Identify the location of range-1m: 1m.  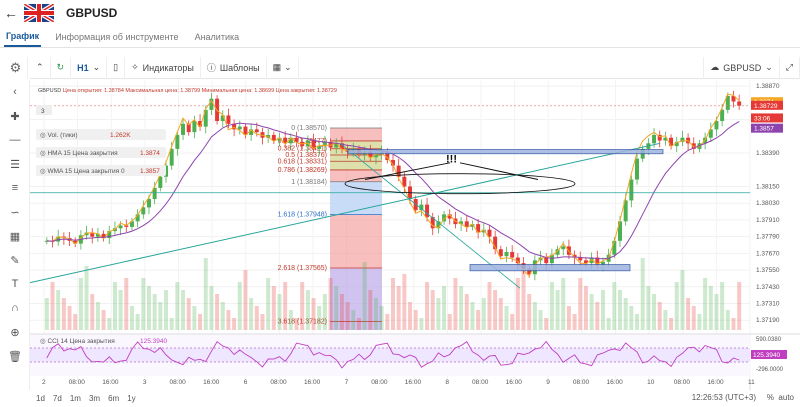
(75, 398).